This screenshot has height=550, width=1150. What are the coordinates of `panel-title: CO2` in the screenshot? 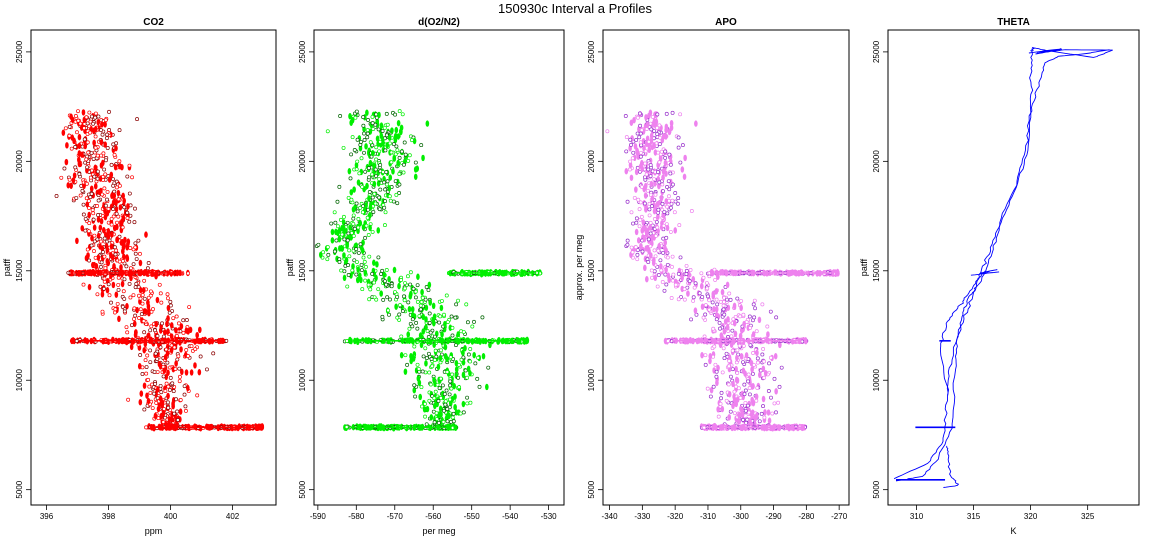 It's located at (153, 22).